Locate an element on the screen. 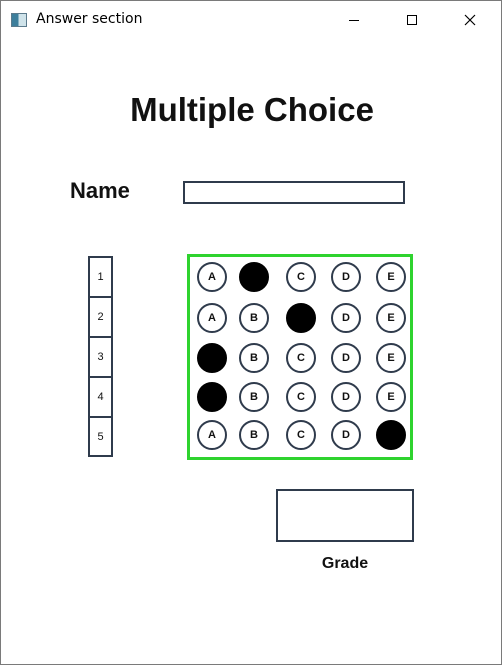 This screenshot has width=502, height=665. answer-bubble-q2-b: B is located at coordinates (254, 318).